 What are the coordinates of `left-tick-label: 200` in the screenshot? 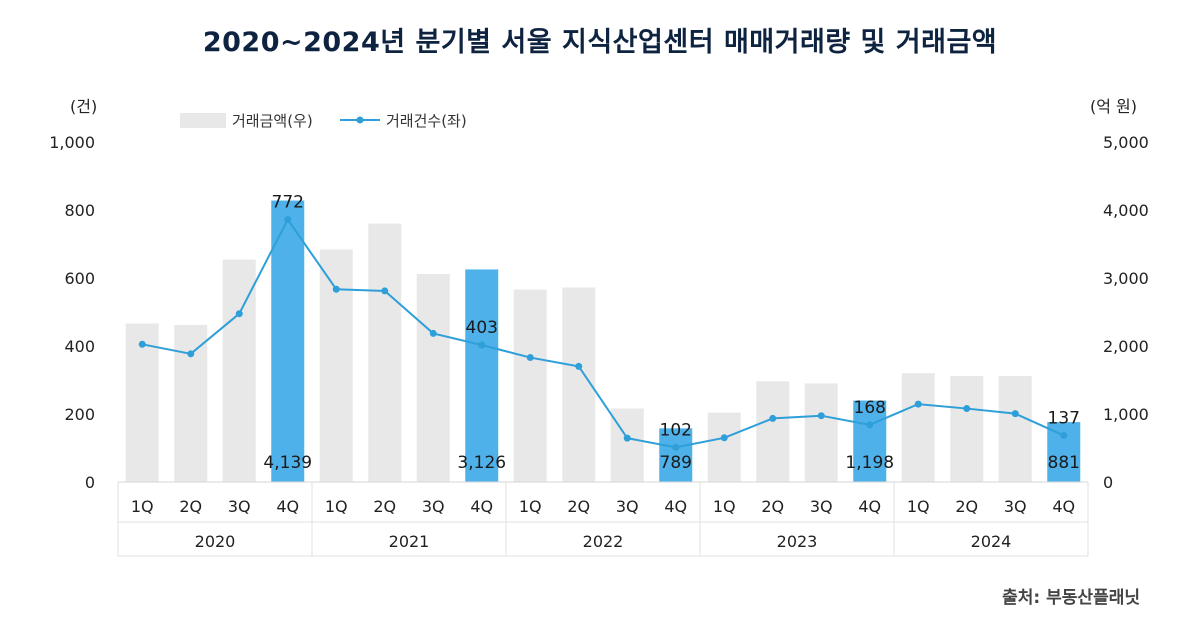 It's located at (79, 414).